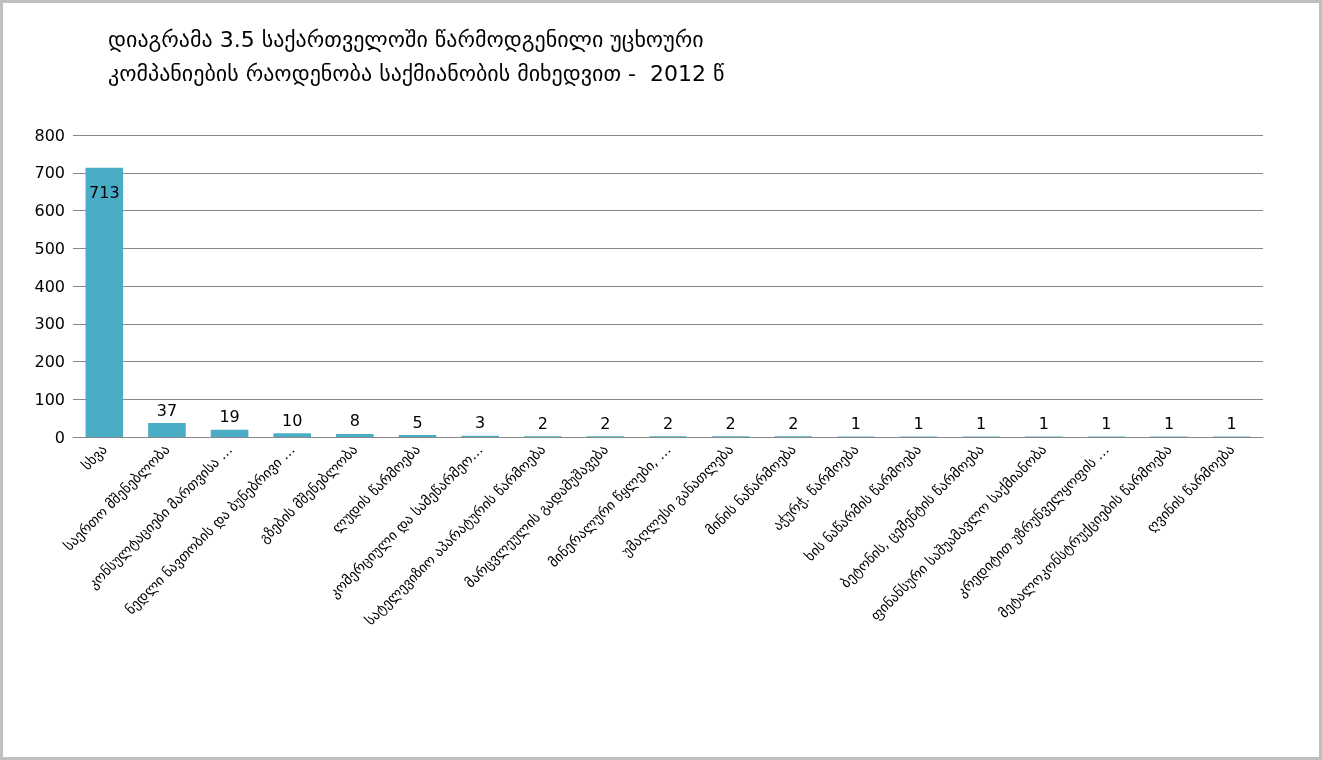 The width and height of the screenshot is (1322, 760). What do you see at coordinates (49, 210) in the screenshot?
I see `y-tick-label: 600` at bounding box center [49, 210].